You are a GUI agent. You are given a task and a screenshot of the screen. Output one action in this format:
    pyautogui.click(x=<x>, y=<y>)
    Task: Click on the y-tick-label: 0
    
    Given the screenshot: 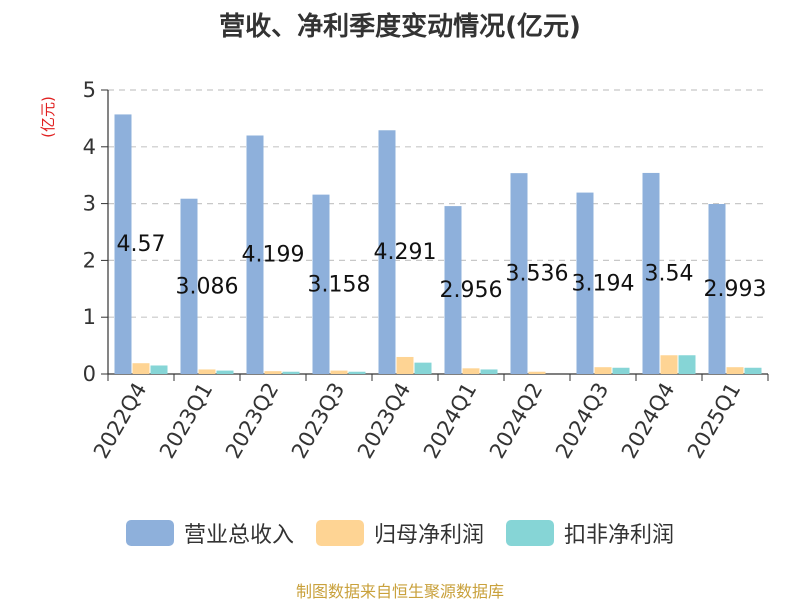 What is the action you would take?
    pyautogui.click(x=89, y=374)
    